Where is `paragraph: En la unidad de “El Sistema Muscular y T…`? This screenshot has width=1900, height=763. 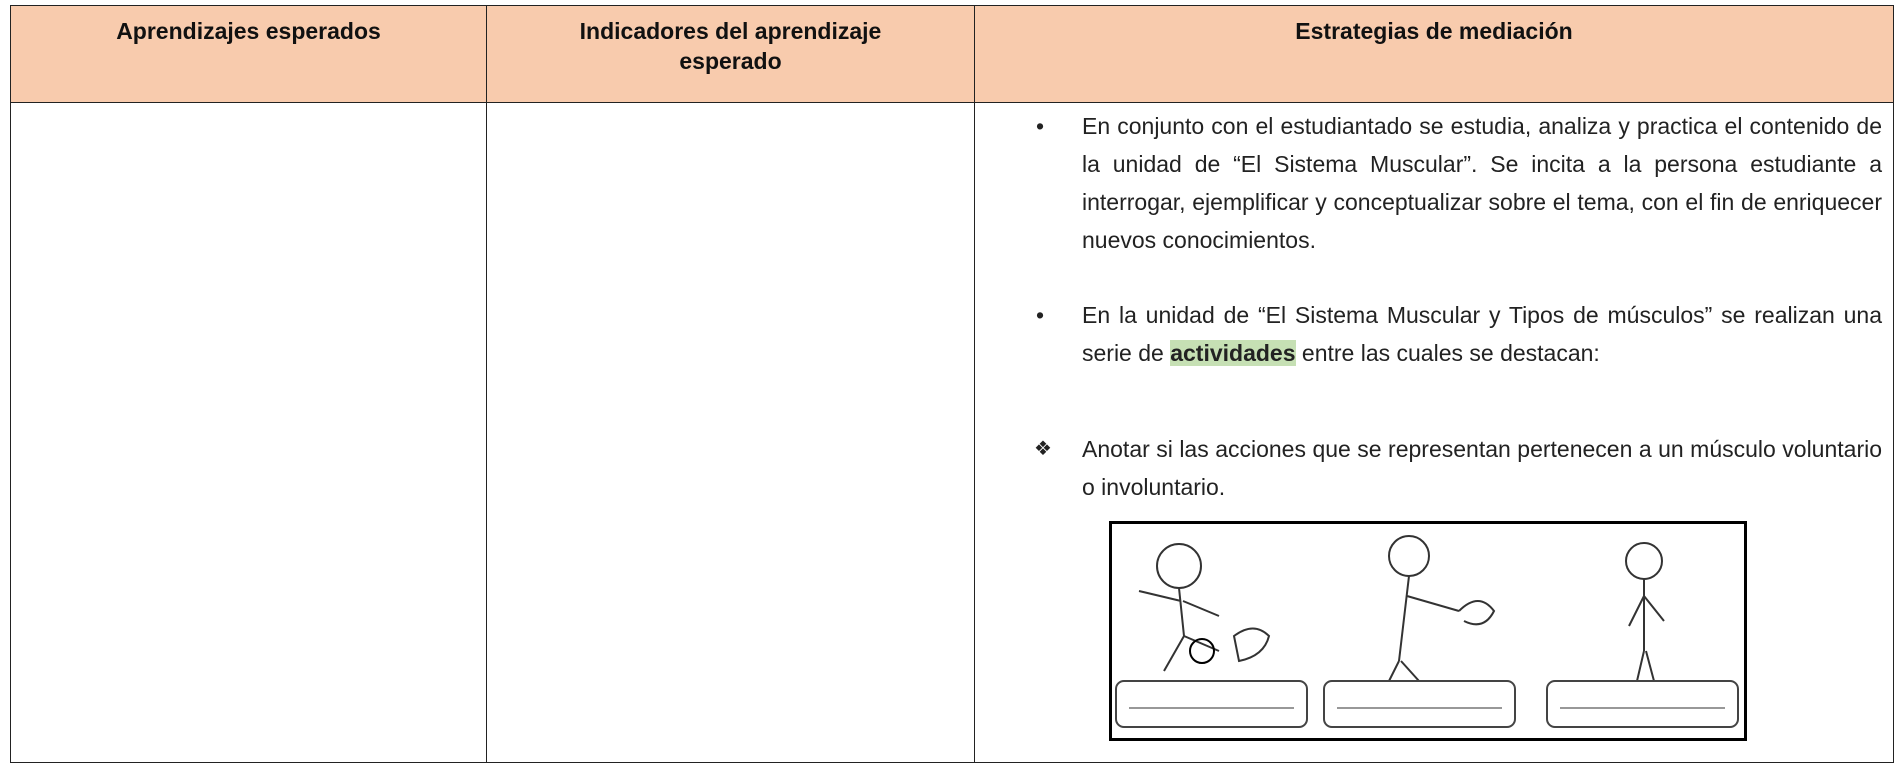
paragraph: En la unidad de “El Sistema Muscular y T… is located at coordinates (1482, 334).